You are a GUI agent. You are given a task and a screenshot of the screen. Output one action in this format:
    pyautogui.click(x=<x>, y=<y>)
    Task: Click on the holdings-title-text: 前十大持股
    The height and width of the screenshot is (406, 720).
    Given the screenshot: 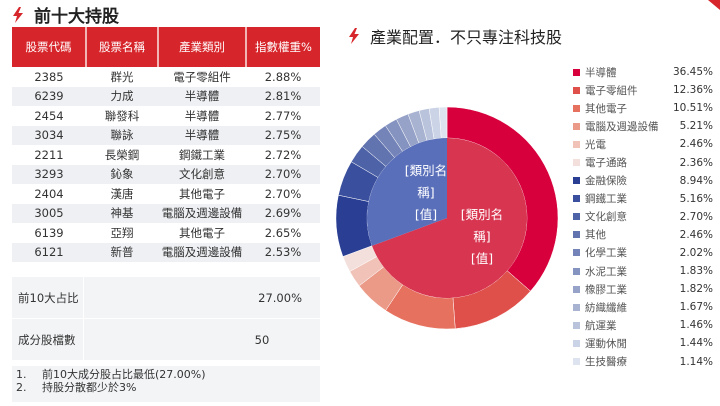 What is the action you would take?
    pyautogui.click(x=76, y=17)
    